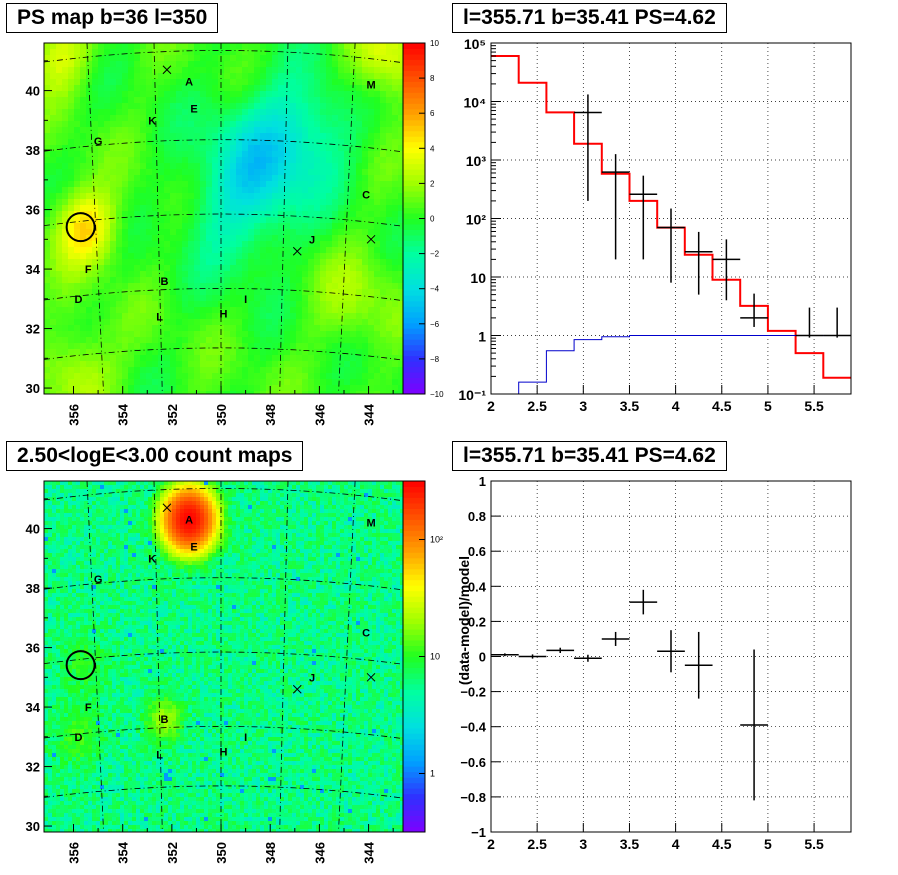 Image resolution: width=898 pixels, height=875 pixels. I want to click on psmap-colorbar-label: −10, so click(437, 394).